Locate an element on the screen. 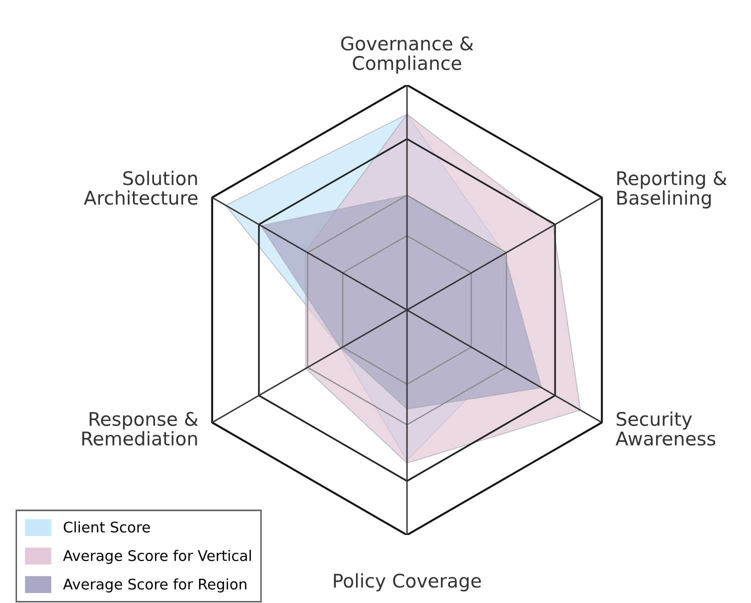 Image resolution: width=751 pixels, height=603 pixels. legend-label: Average Score for Region is located at coordinates (154, 585).